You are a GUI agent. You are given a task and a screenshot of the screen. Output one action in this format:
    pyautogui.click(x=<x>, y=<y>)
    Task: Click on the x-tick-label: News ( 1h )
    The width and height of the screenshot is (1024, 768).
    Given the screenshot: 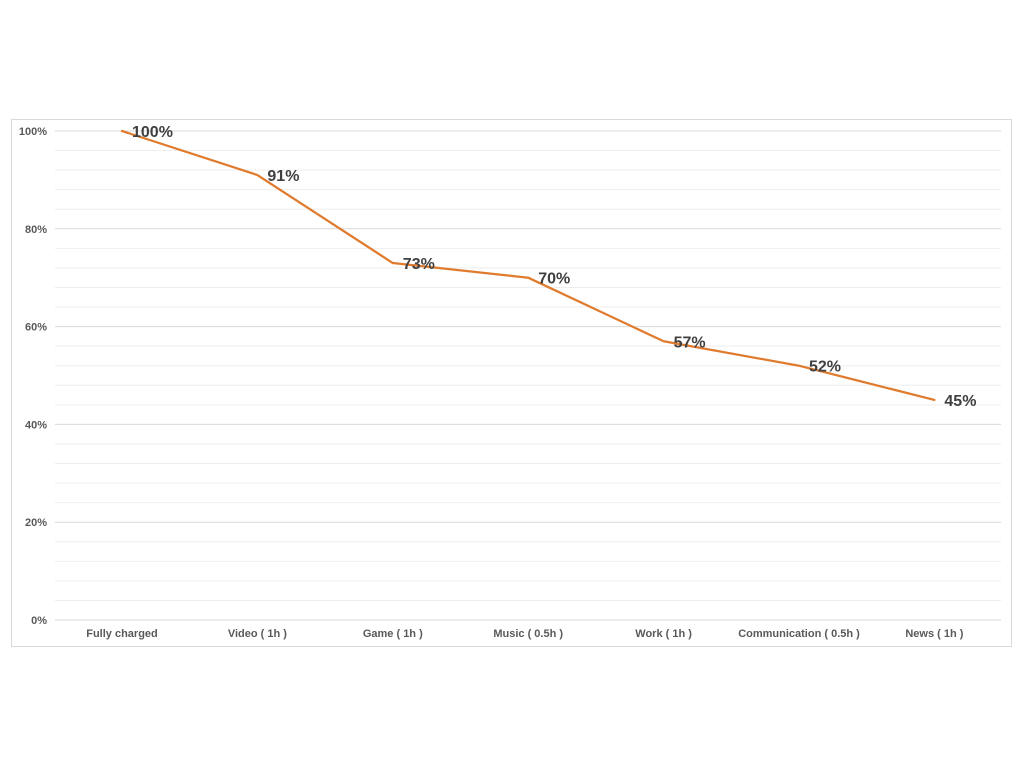 What is the action you would take?
    pyautogui.click(x=934, y=634)
    